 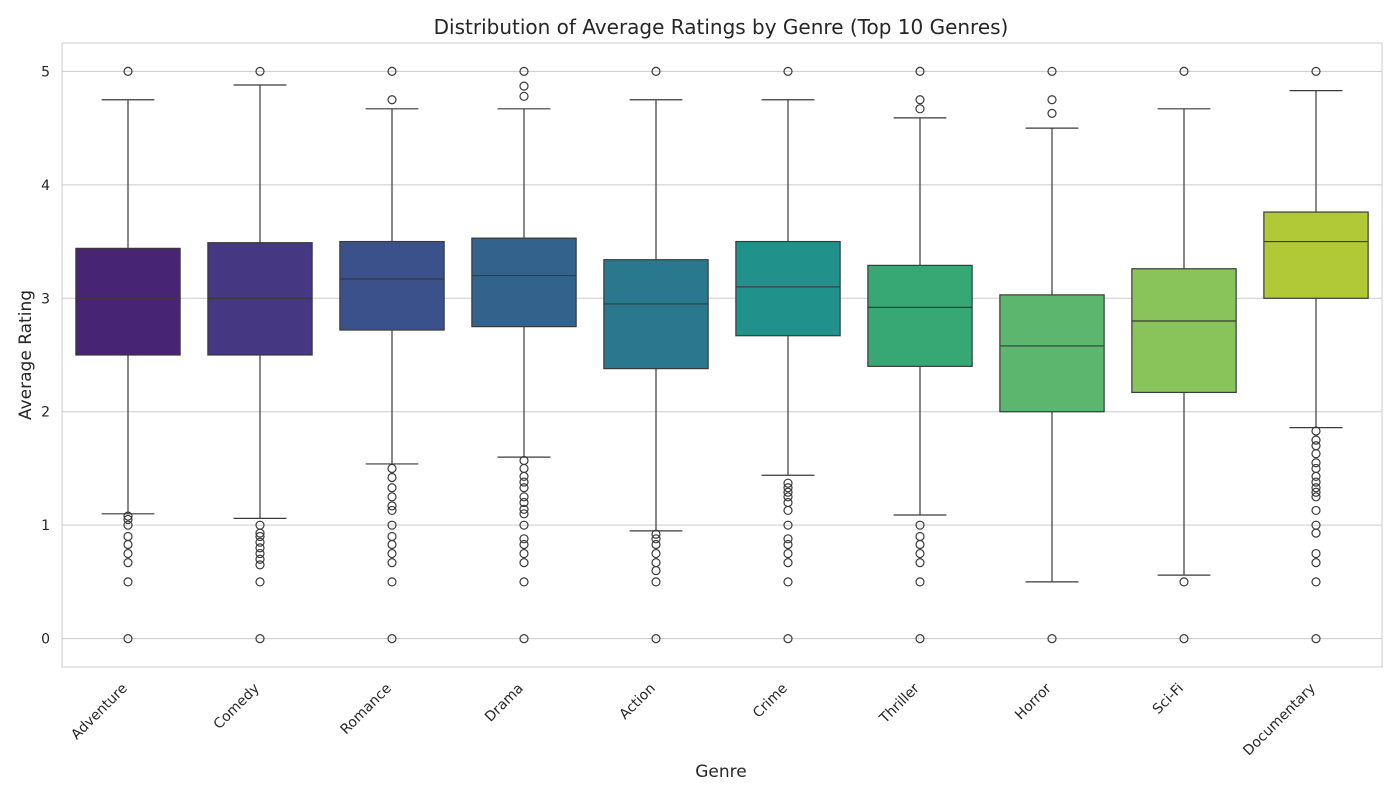 I want to click on y-tick-label: 3, so click(x=45, y=299).